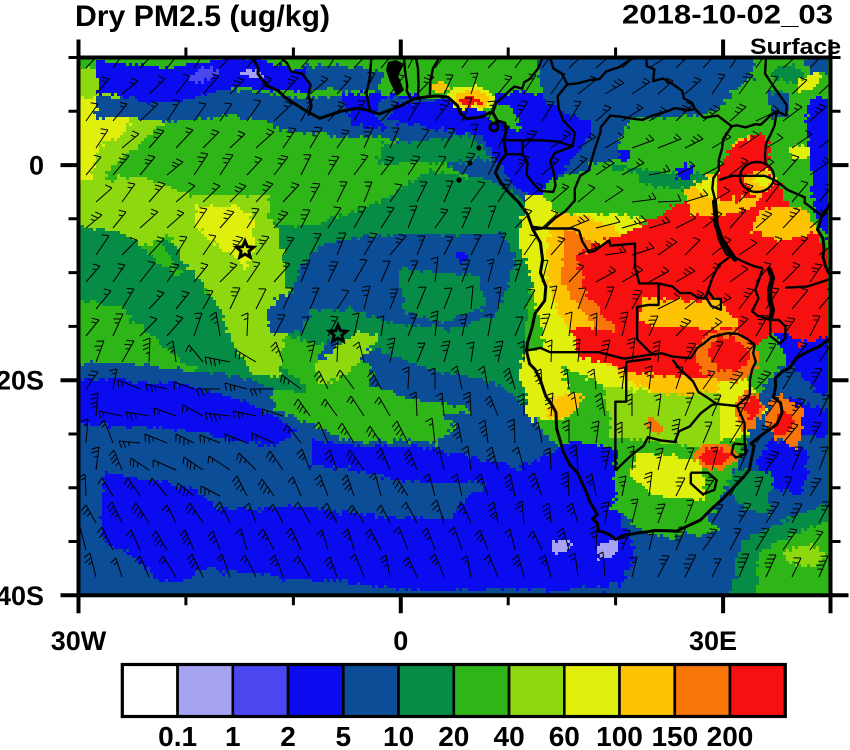 The height and width of the screenshot is (750, 850). I want to click on svg-text: 40, so click(509, 735).